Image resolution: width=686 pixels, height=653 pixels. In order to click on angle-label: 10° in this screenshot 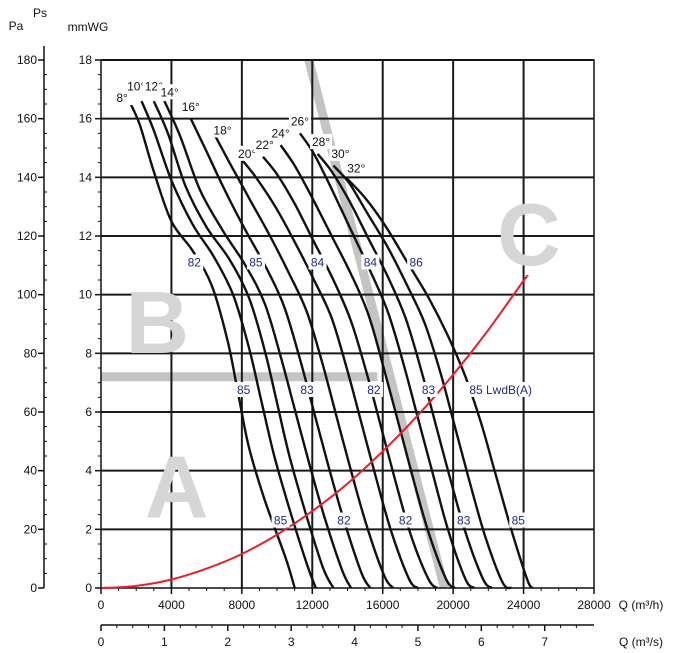, I will do `click(136, 86)`.